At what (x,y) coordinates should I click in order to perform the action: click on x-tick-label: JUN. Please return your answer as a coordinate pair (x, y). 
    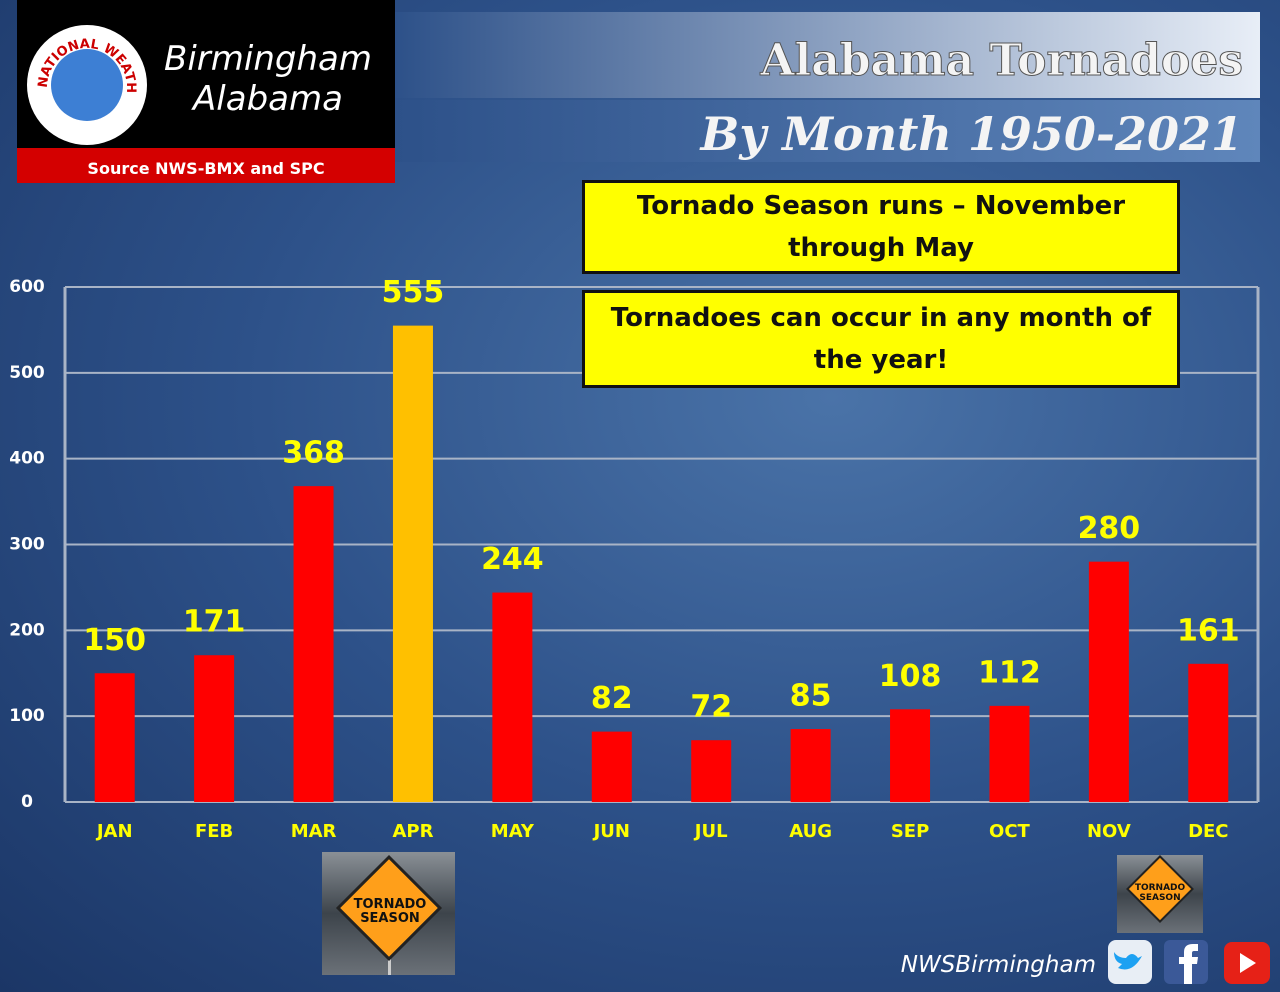
    Looking at the image, I should click on (611, 831).